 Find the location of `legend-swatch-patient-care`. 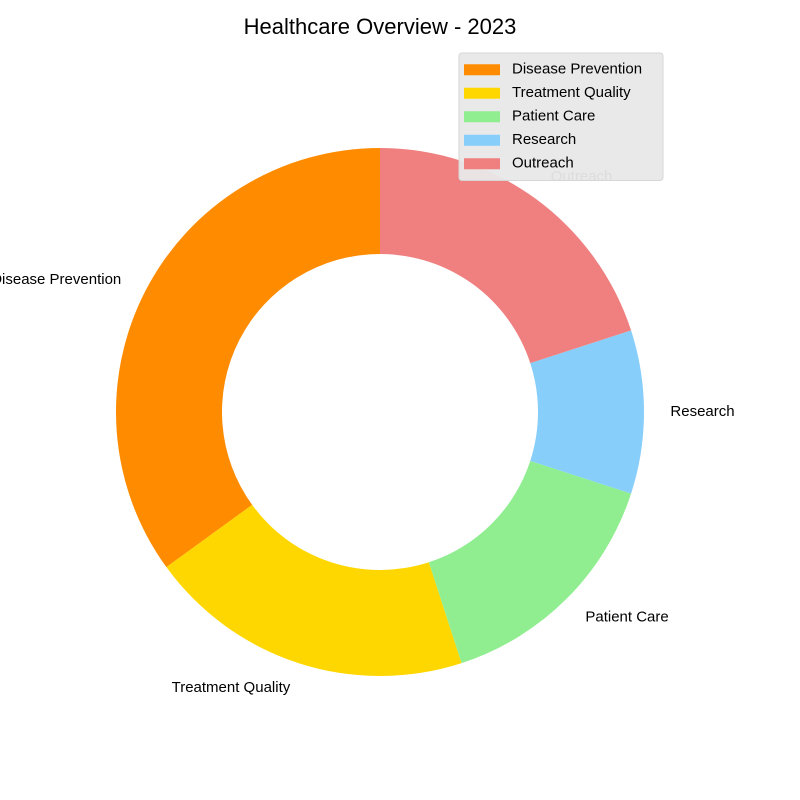

legend-swatch-patient-care is located at coordinates (482, 117).